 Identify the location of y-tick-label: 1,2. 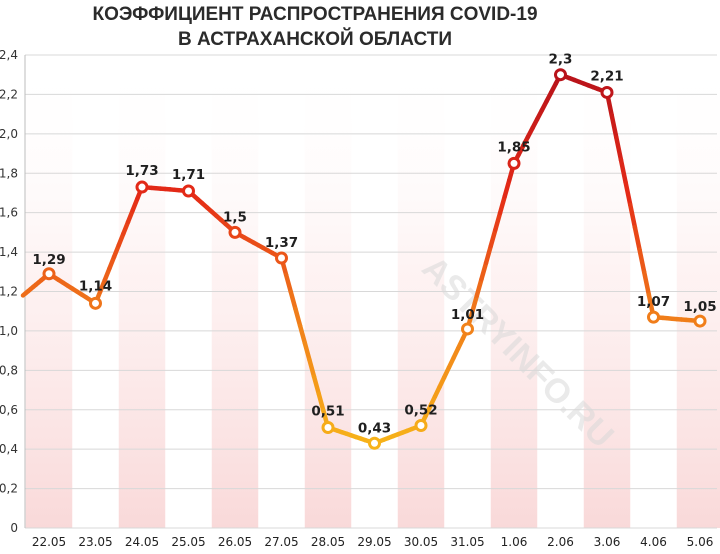
(9, 292).